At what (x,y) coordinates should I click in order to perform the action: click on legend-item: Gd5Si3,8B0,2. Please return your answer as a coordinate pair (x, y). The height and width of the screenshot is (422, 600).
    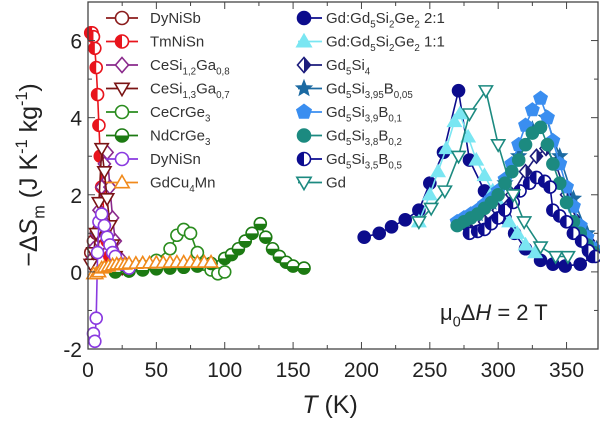
    Looking at the image, I should click on (349, 138).